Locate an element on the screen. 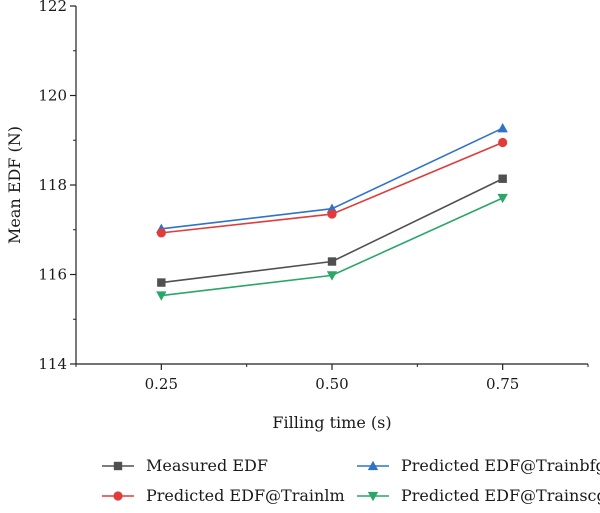 The image size is (600, 513). x-axis-title: Filling time (s) is located at coordinates (331, 422).